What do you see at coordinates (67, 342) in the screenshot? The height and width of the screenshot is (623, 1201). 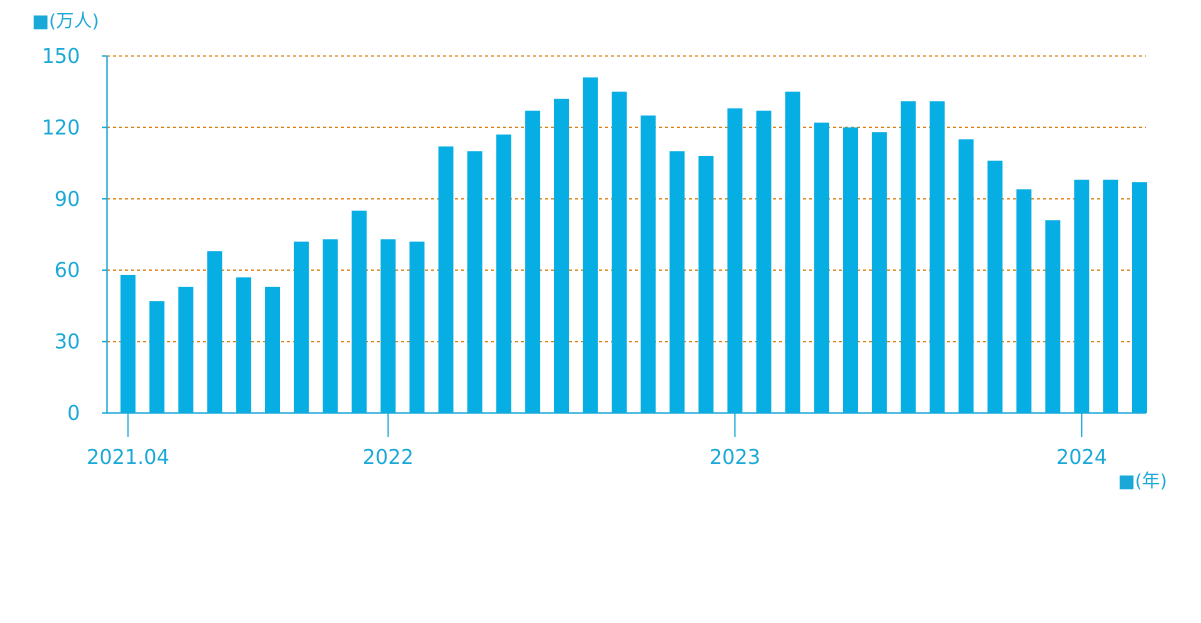 I see `y-tick-label: 30` at bounding box center [67, 342].